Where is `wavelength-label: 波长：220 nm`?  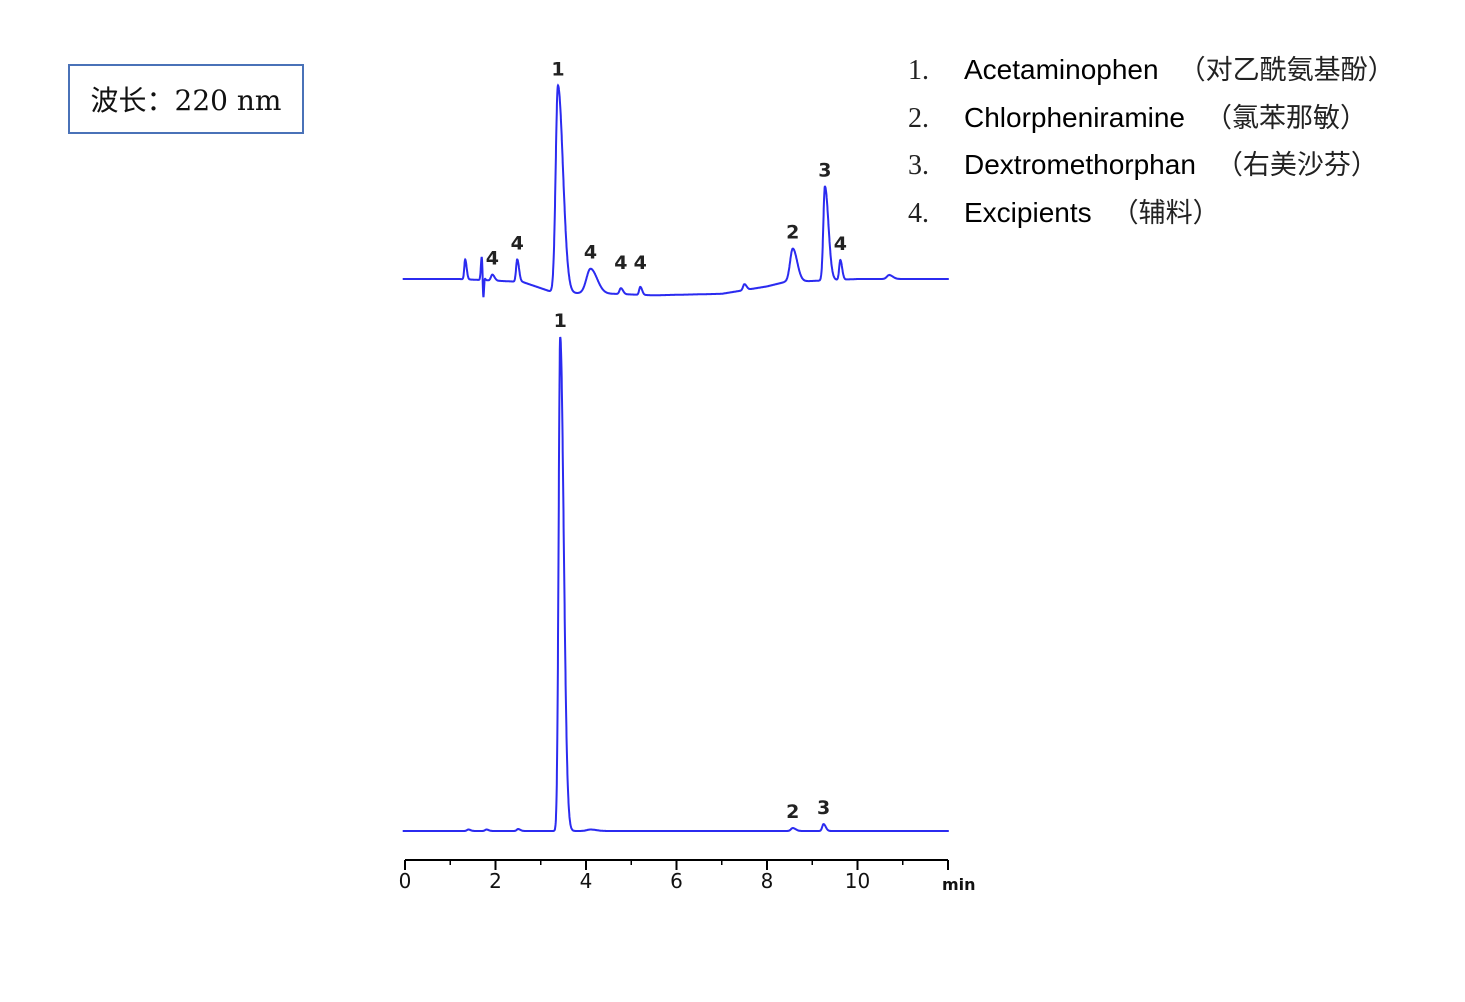
wavelength-label: 波长：220 nm is located at coordinates (186, 100).